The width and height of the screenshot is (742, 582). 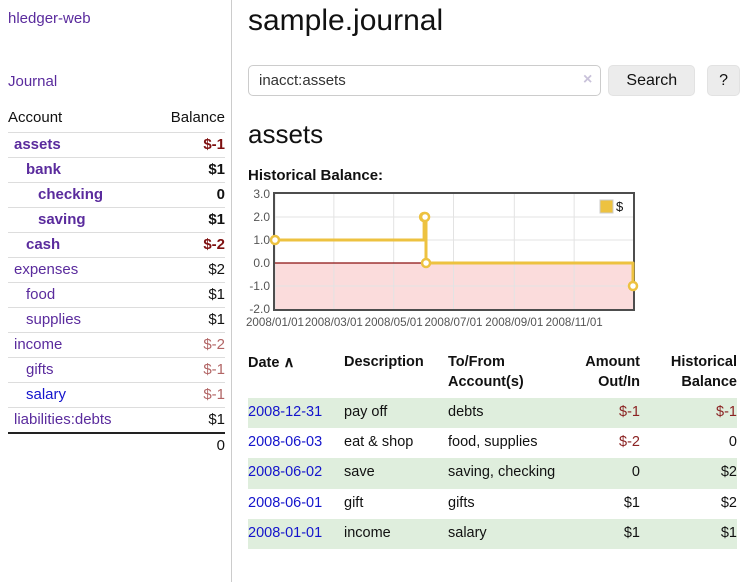 What do you see at coordinates (197, 117) in the screenshot?
I see `accounts-col-balance: Balance` at bounding box center [197, 117].